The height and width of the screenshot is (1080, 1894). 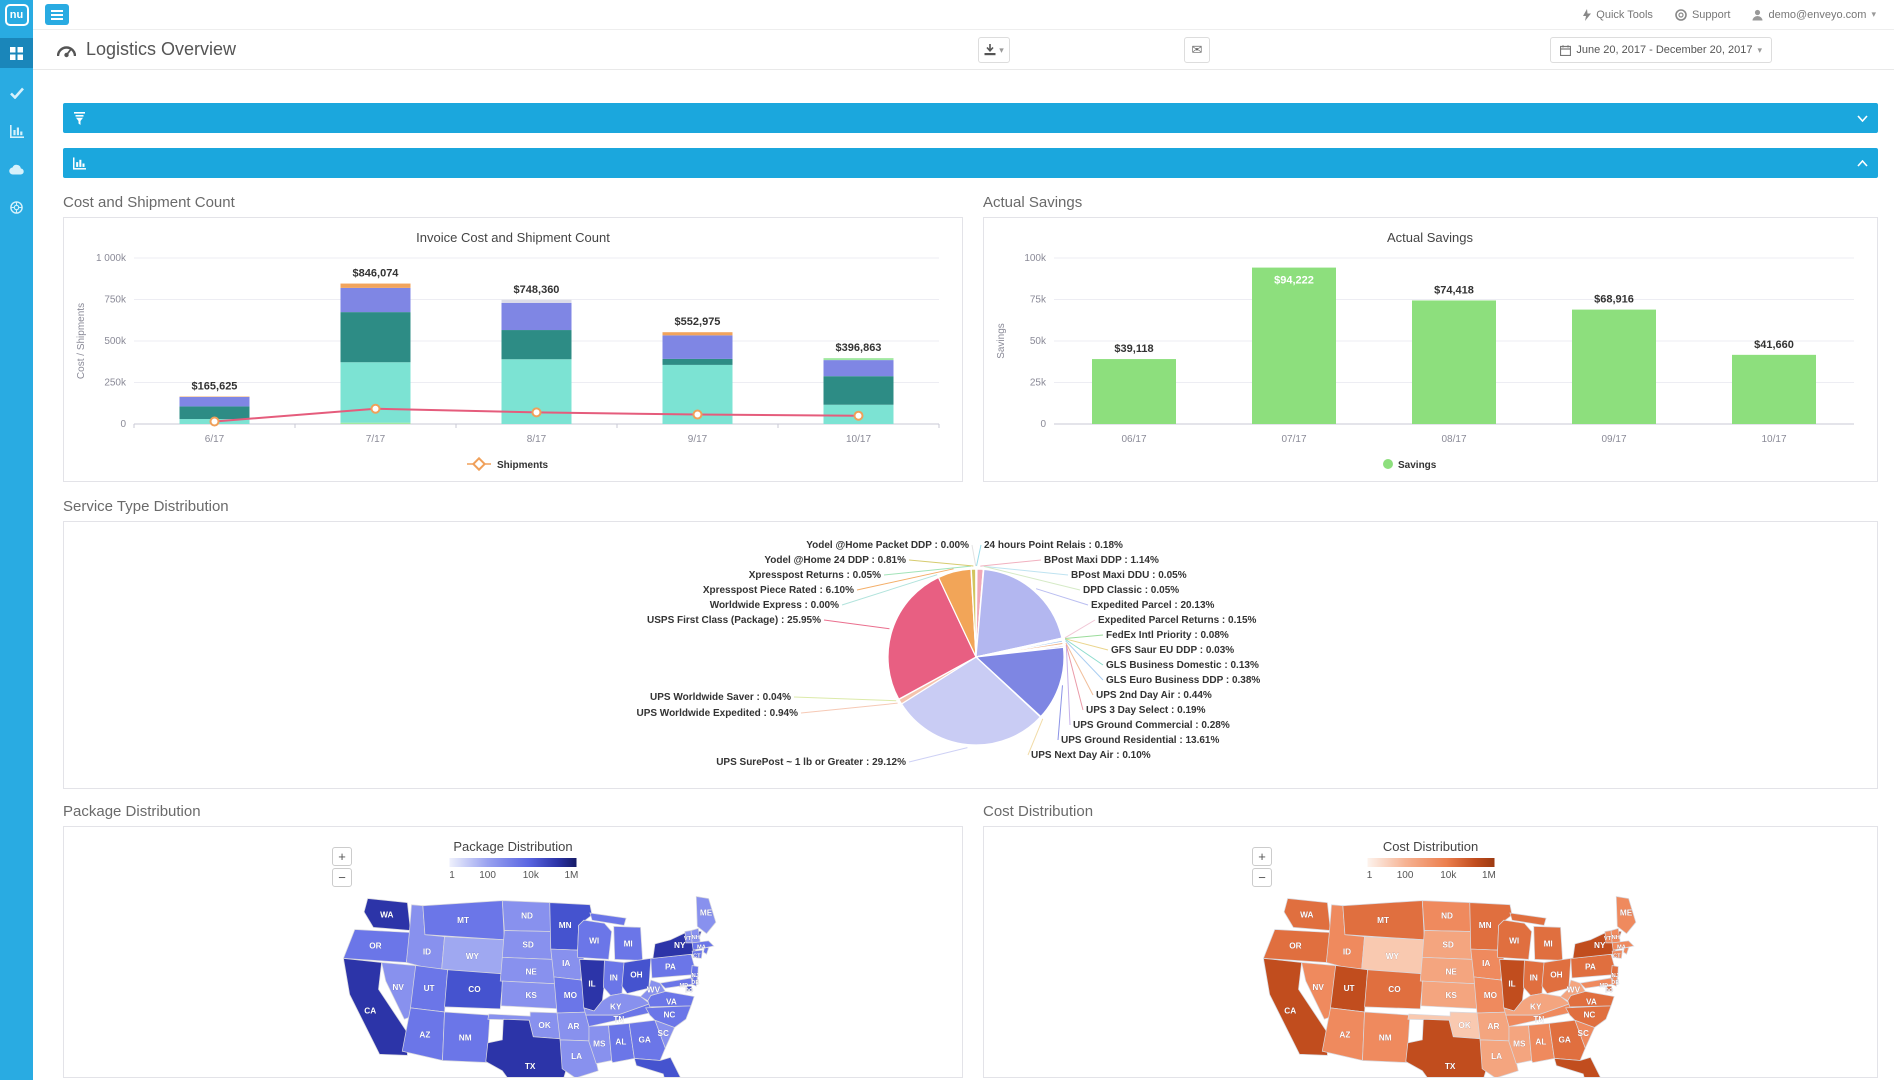 What do you see at coordinates (1294, 345) in the screenshot?
I see `savings-bar-07/17` at bounding box center [1294, 345].